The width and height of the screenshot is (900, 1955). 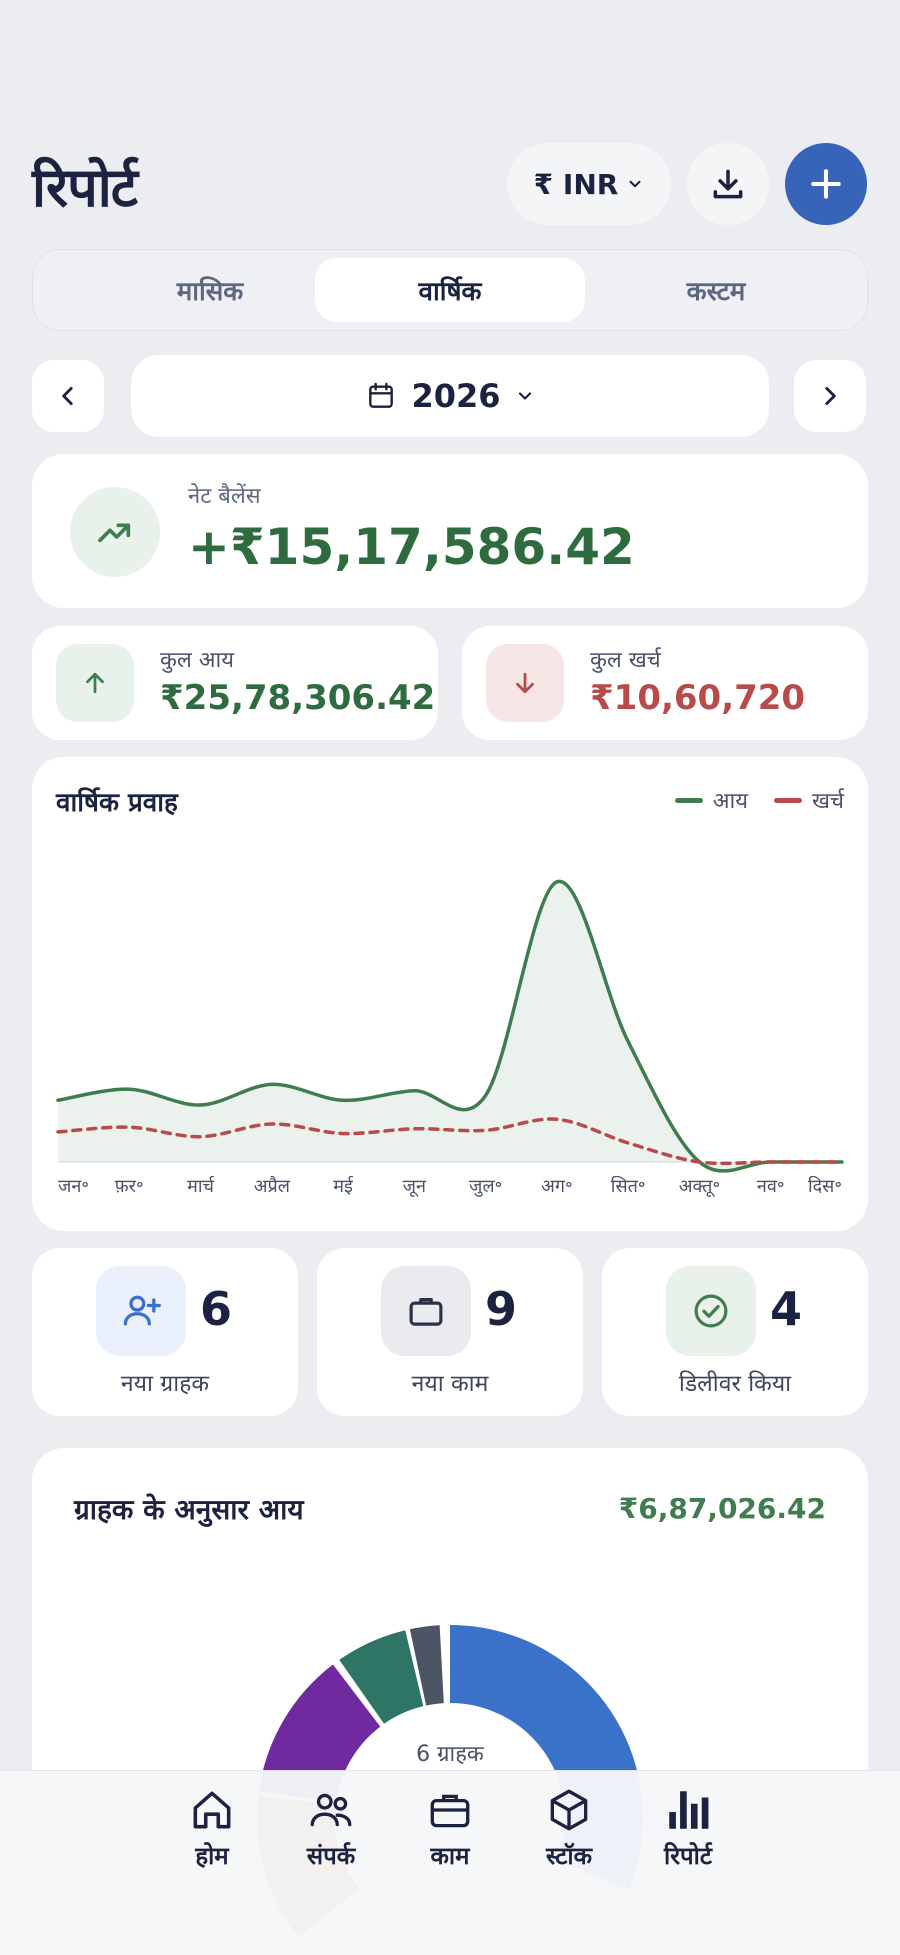 I want to click on bottom-navigation: होम संपर्क काम स्टॉक रिपोर्ट, so click(x=450, y=1862).